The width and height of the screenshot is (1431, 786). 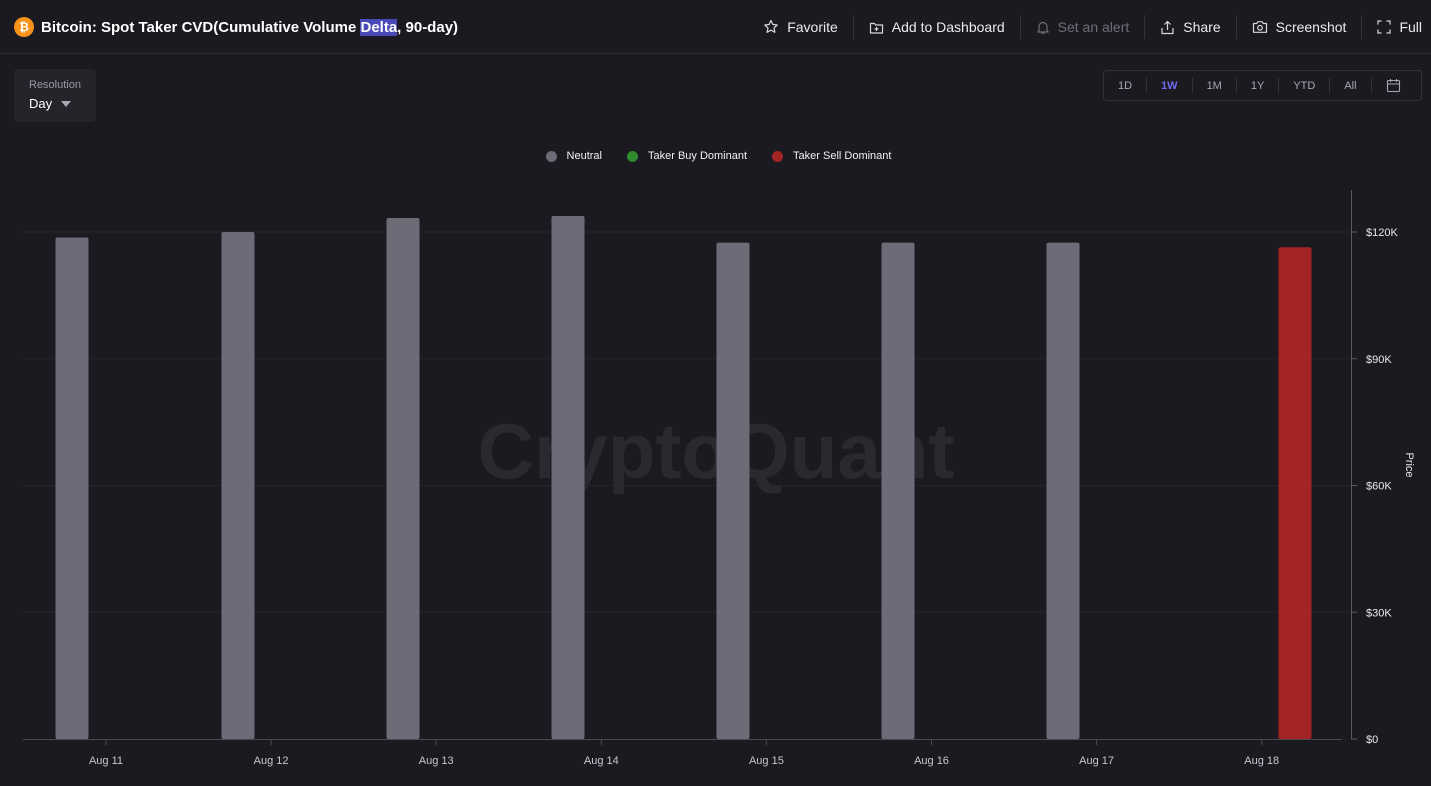 What do you see at coordinates (379, 27) in the screenshot?
I see `chart-title-highlight: Delta` at bounding box center [379, 27].